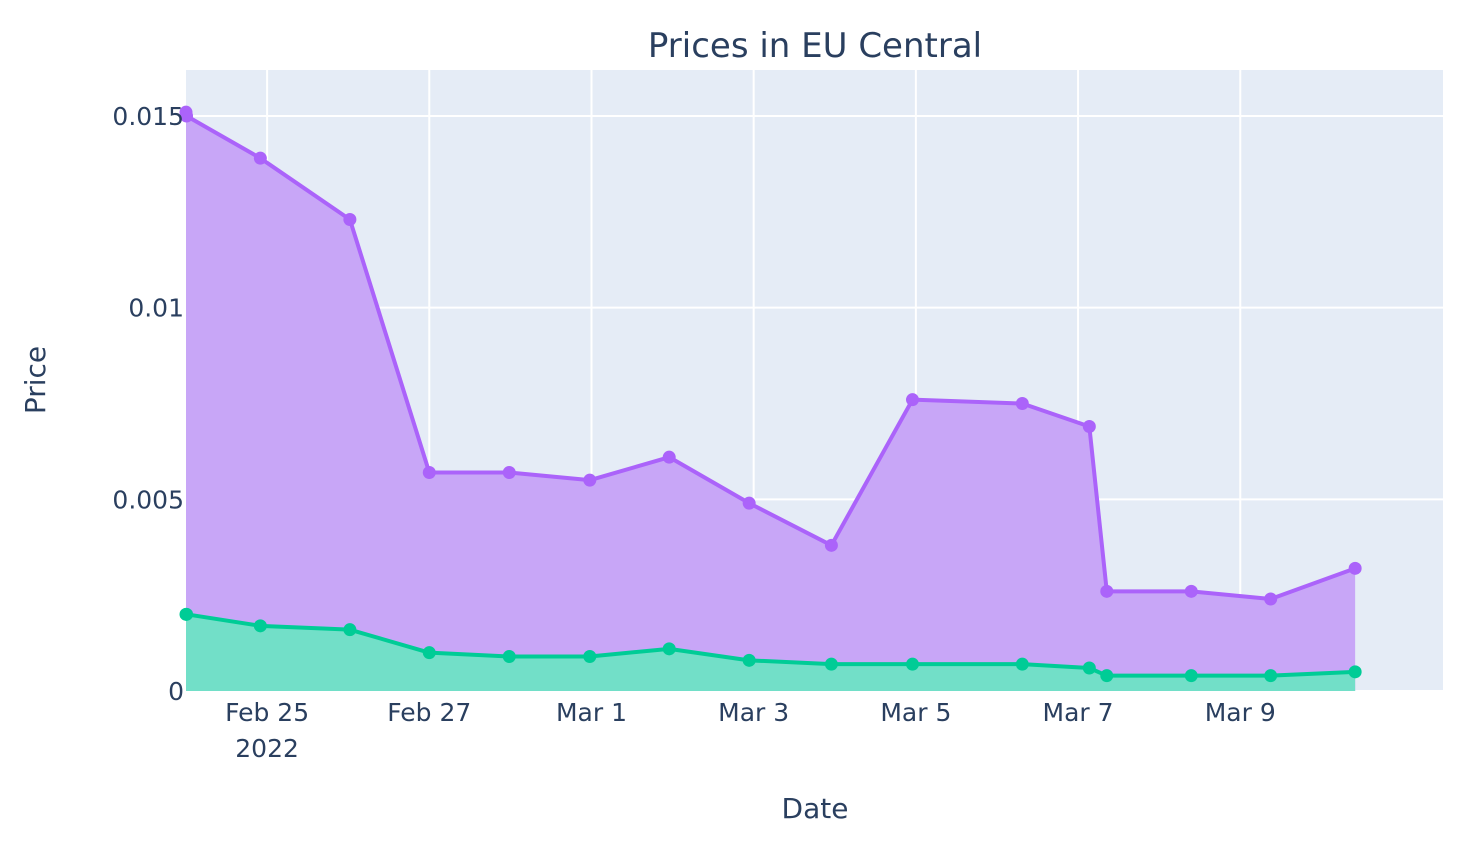 This screenshot has width=1460, height=844. What do you see at coordinates (915, 712) in the screenshot?
I see `x-tick-label: Mar 5` at bounding box center [915, 712].